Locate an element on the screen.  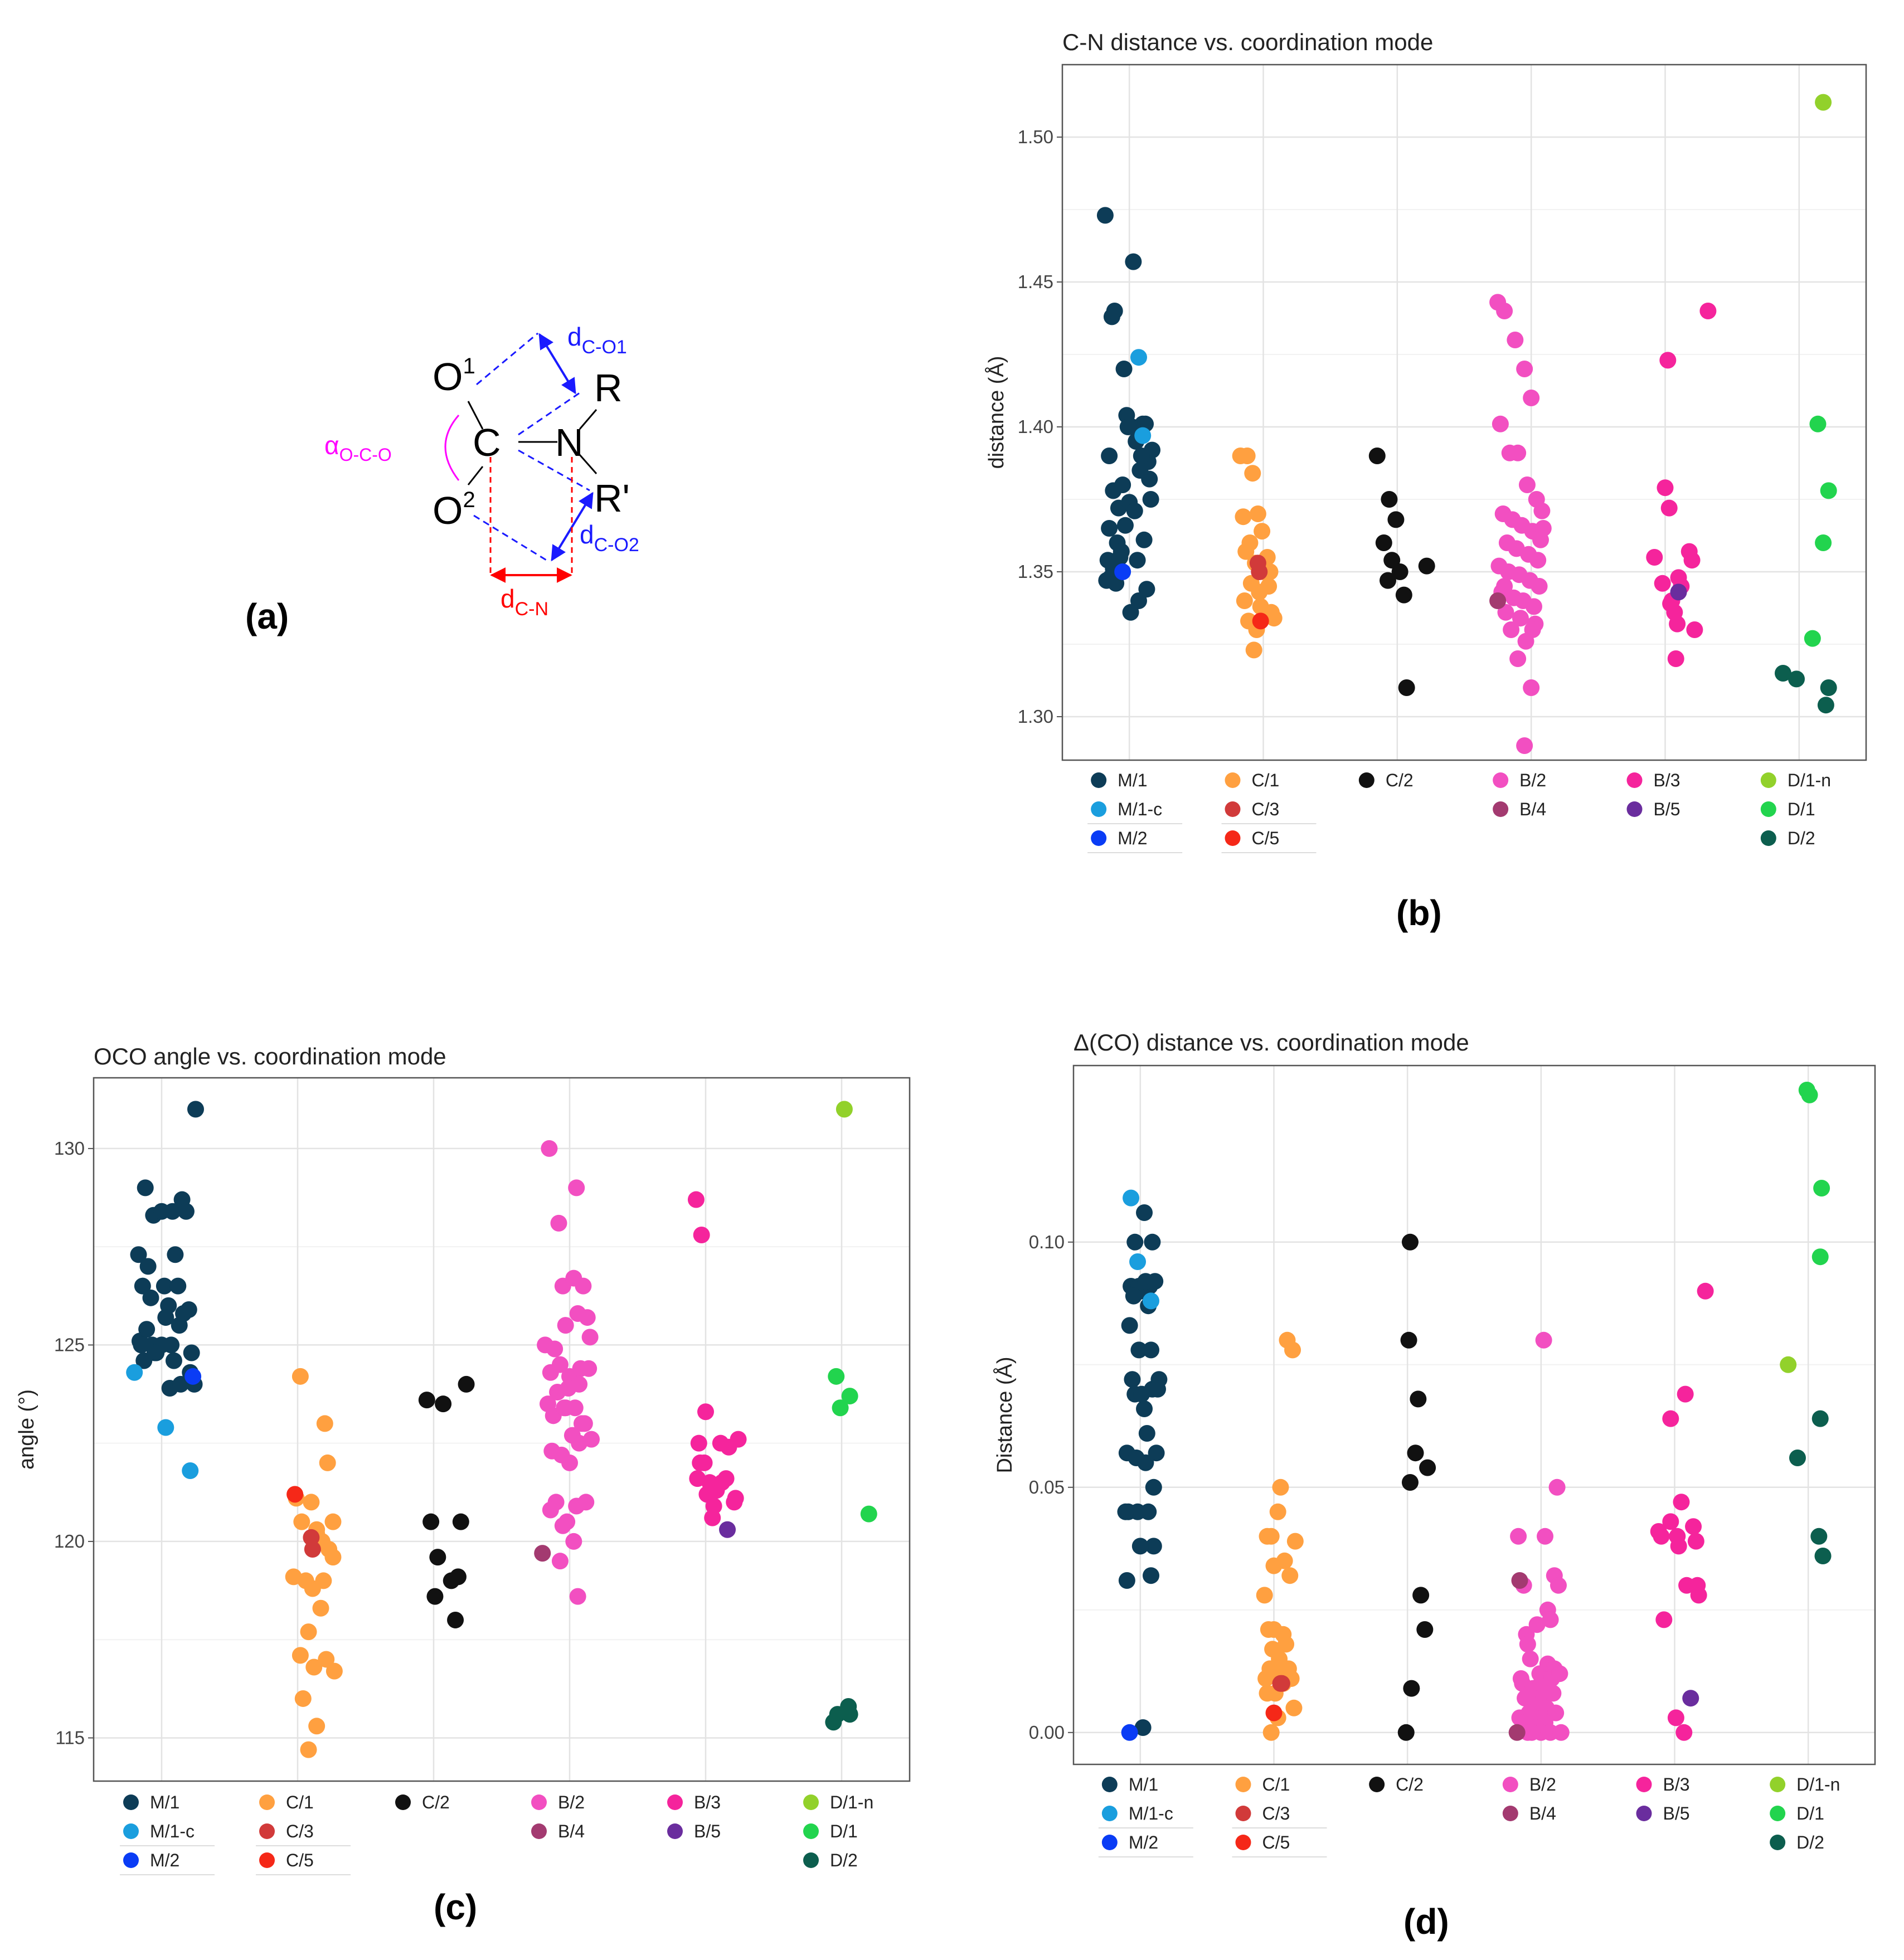
alpha-arc is located at coordinates (452, 448).